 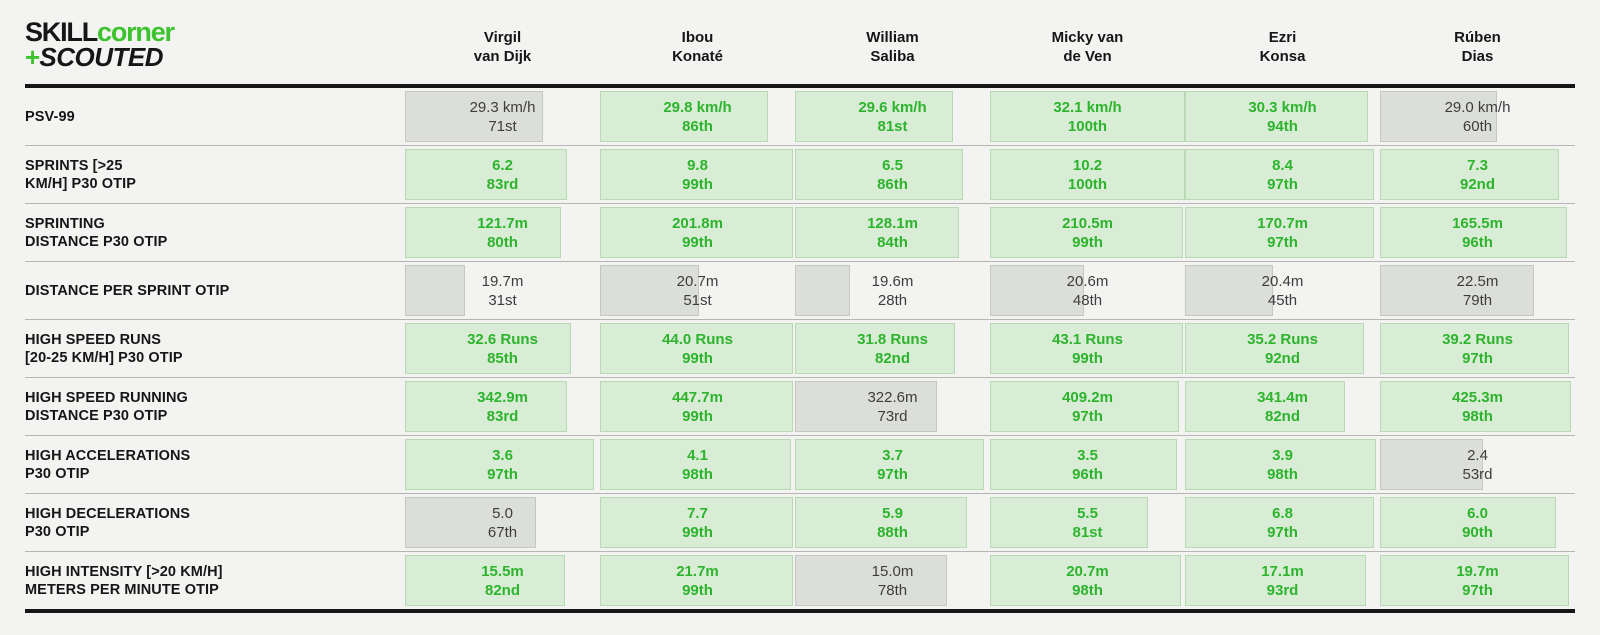 I want to click on stat-text: 128.1m 84th, so click(x=892, y=232).